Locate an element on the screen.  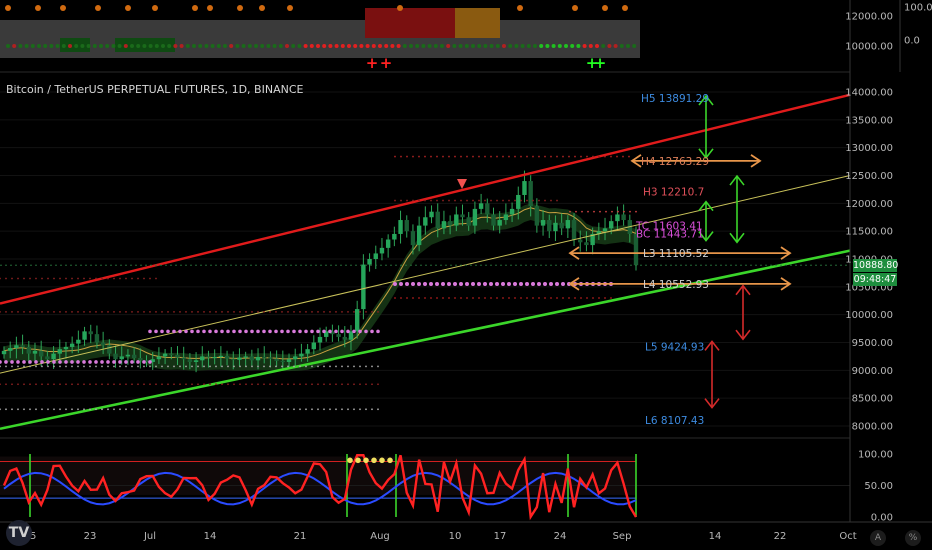
orange-signal-dot is located at coordinates (625, 8).